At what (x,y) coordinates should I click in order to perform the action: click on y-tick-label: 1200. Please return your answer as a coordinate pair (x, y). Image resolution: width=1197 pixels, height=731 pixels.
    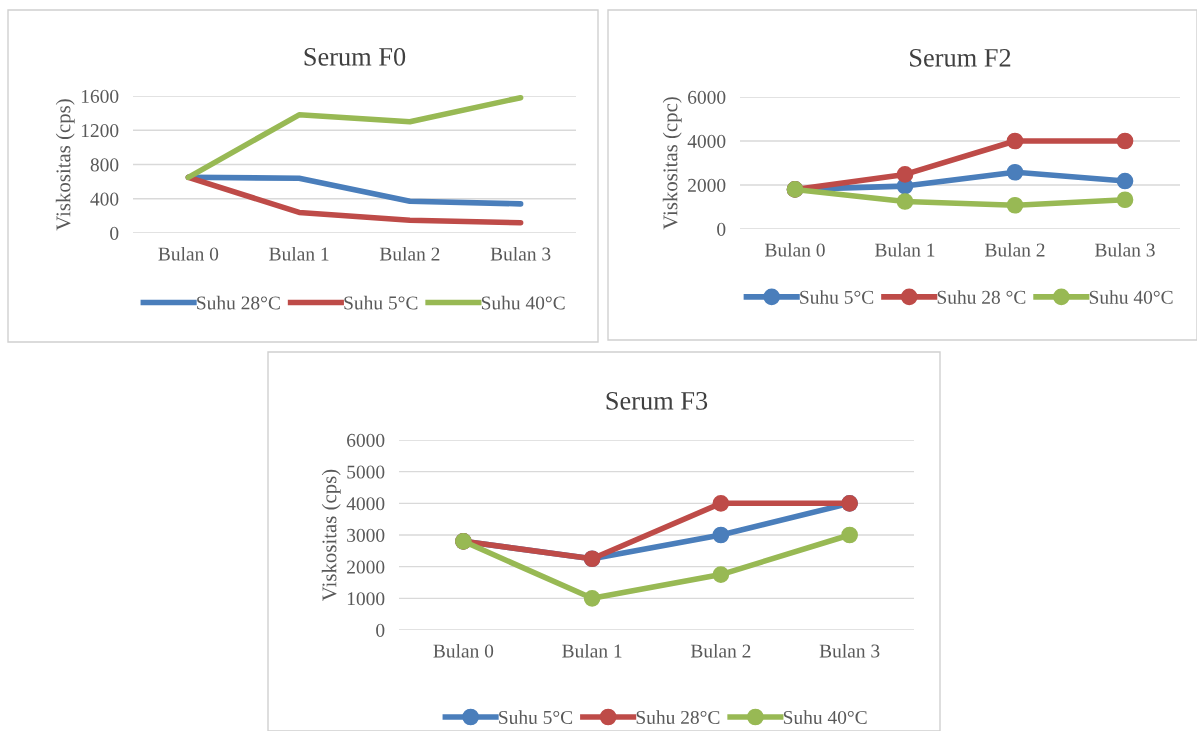
    Looking at the image, I should click on (100, 131).